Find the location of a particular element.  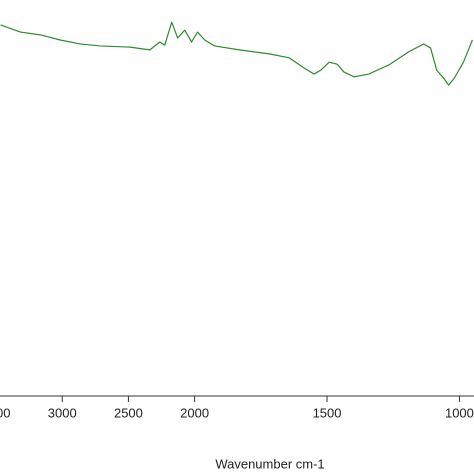

x-tick-label: 2000 is located at coordinates (194, 412).